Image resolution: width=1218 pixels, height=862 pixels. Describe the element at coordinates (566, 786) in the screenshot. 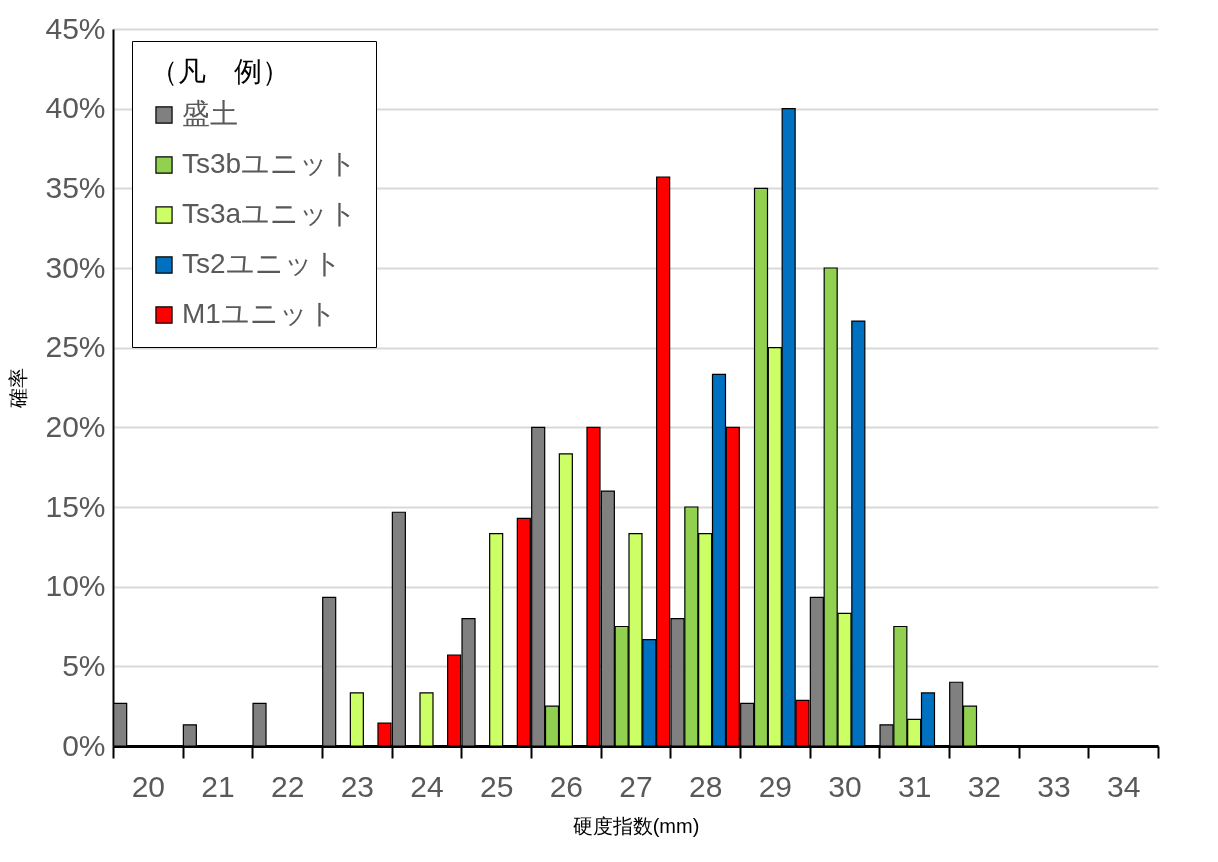

I see `x-tick-label: 26` at that location.